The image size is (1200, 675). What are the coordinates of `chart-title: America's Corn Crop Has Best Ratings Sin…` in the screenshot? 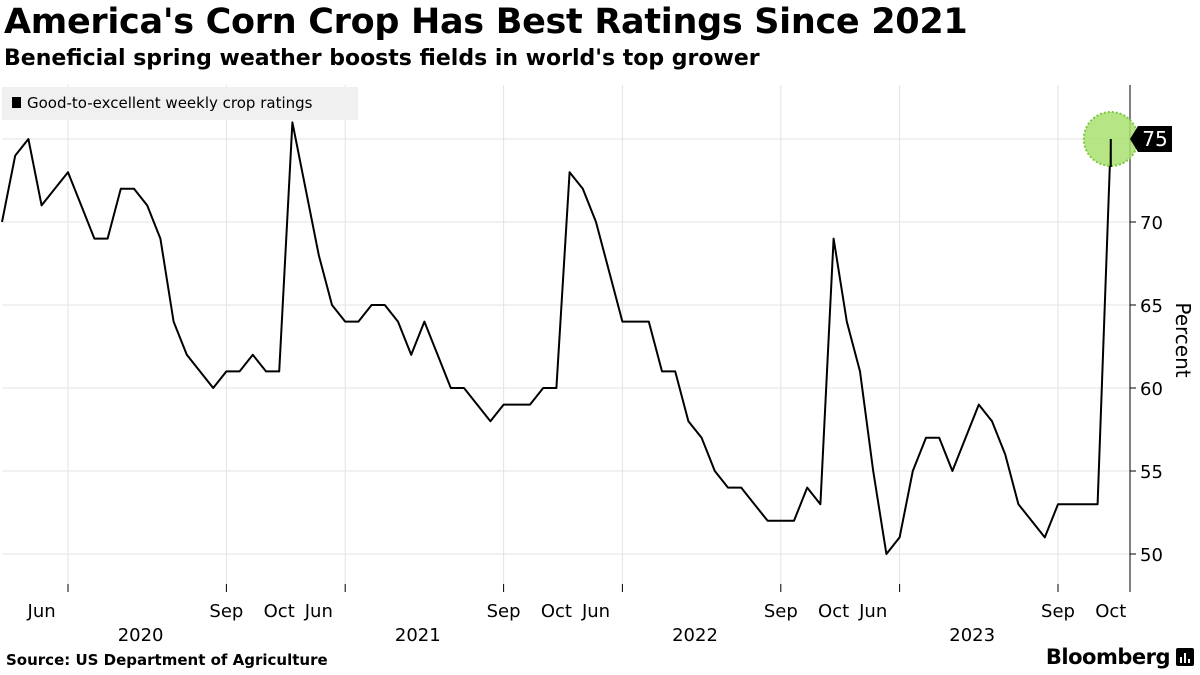 It's located at (486, 22).